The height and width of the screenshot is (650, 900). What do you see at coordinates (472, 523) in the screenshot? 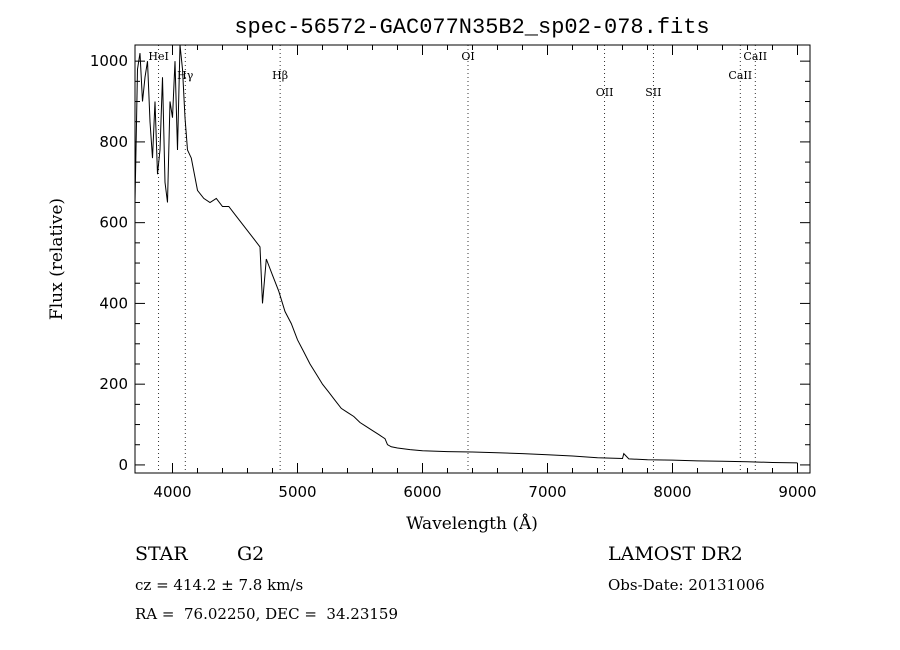
I see `x-axis-label: Wavelength (Å)` at bounding box center [472, 523].